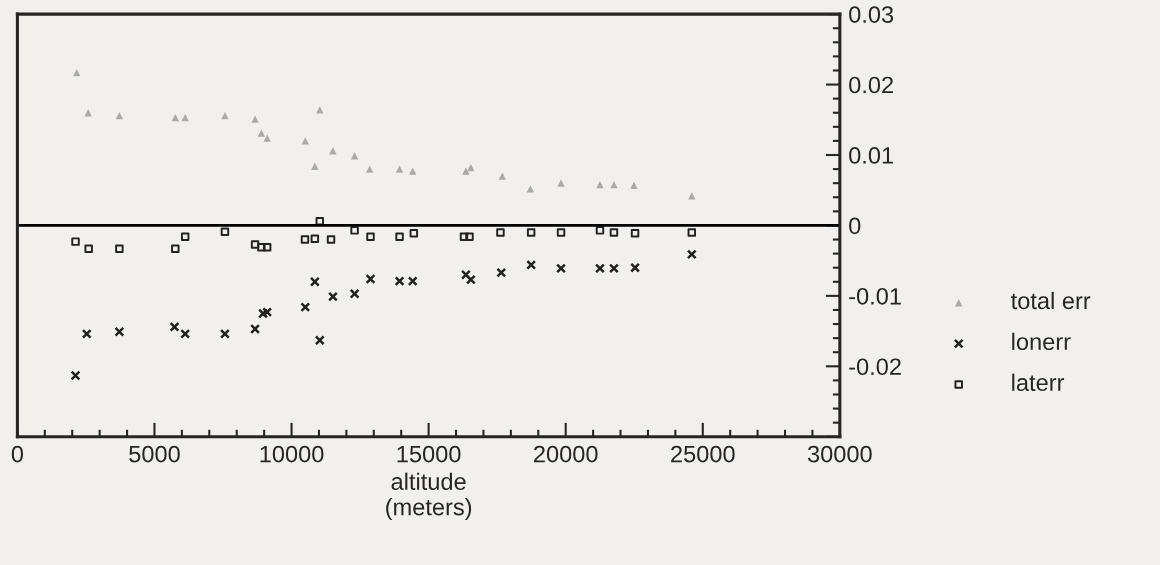  Describe the element at coordinates (855, 226) in the screenshot. I see `y-tick-label: 0` at that location.